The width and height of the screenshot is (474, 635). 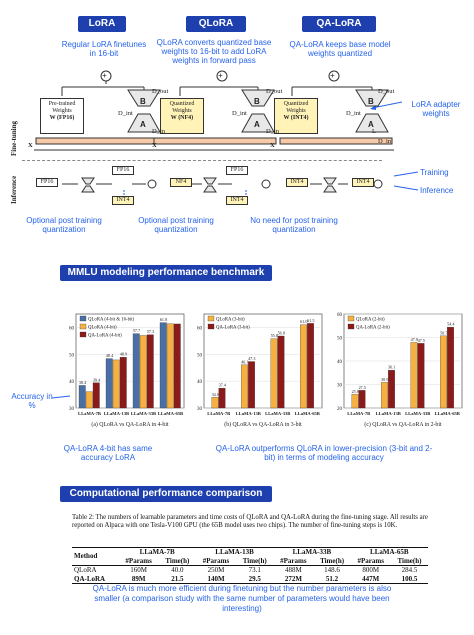 What do you see at coordinates (110, 355) in the screenshot?
I see `data-label: 48.4` at bounding box center [110, 355].